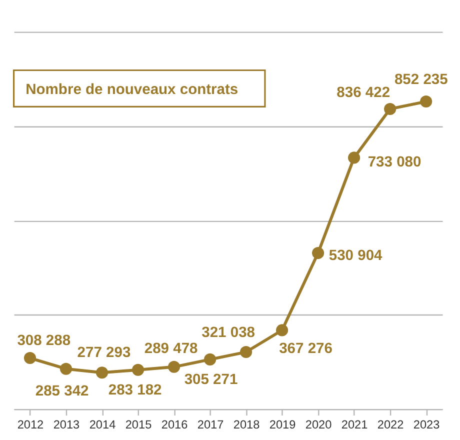  Describe the element at coordinates (210, 424) in the screenshot. I see `x-tick-label: 2017` at that location.